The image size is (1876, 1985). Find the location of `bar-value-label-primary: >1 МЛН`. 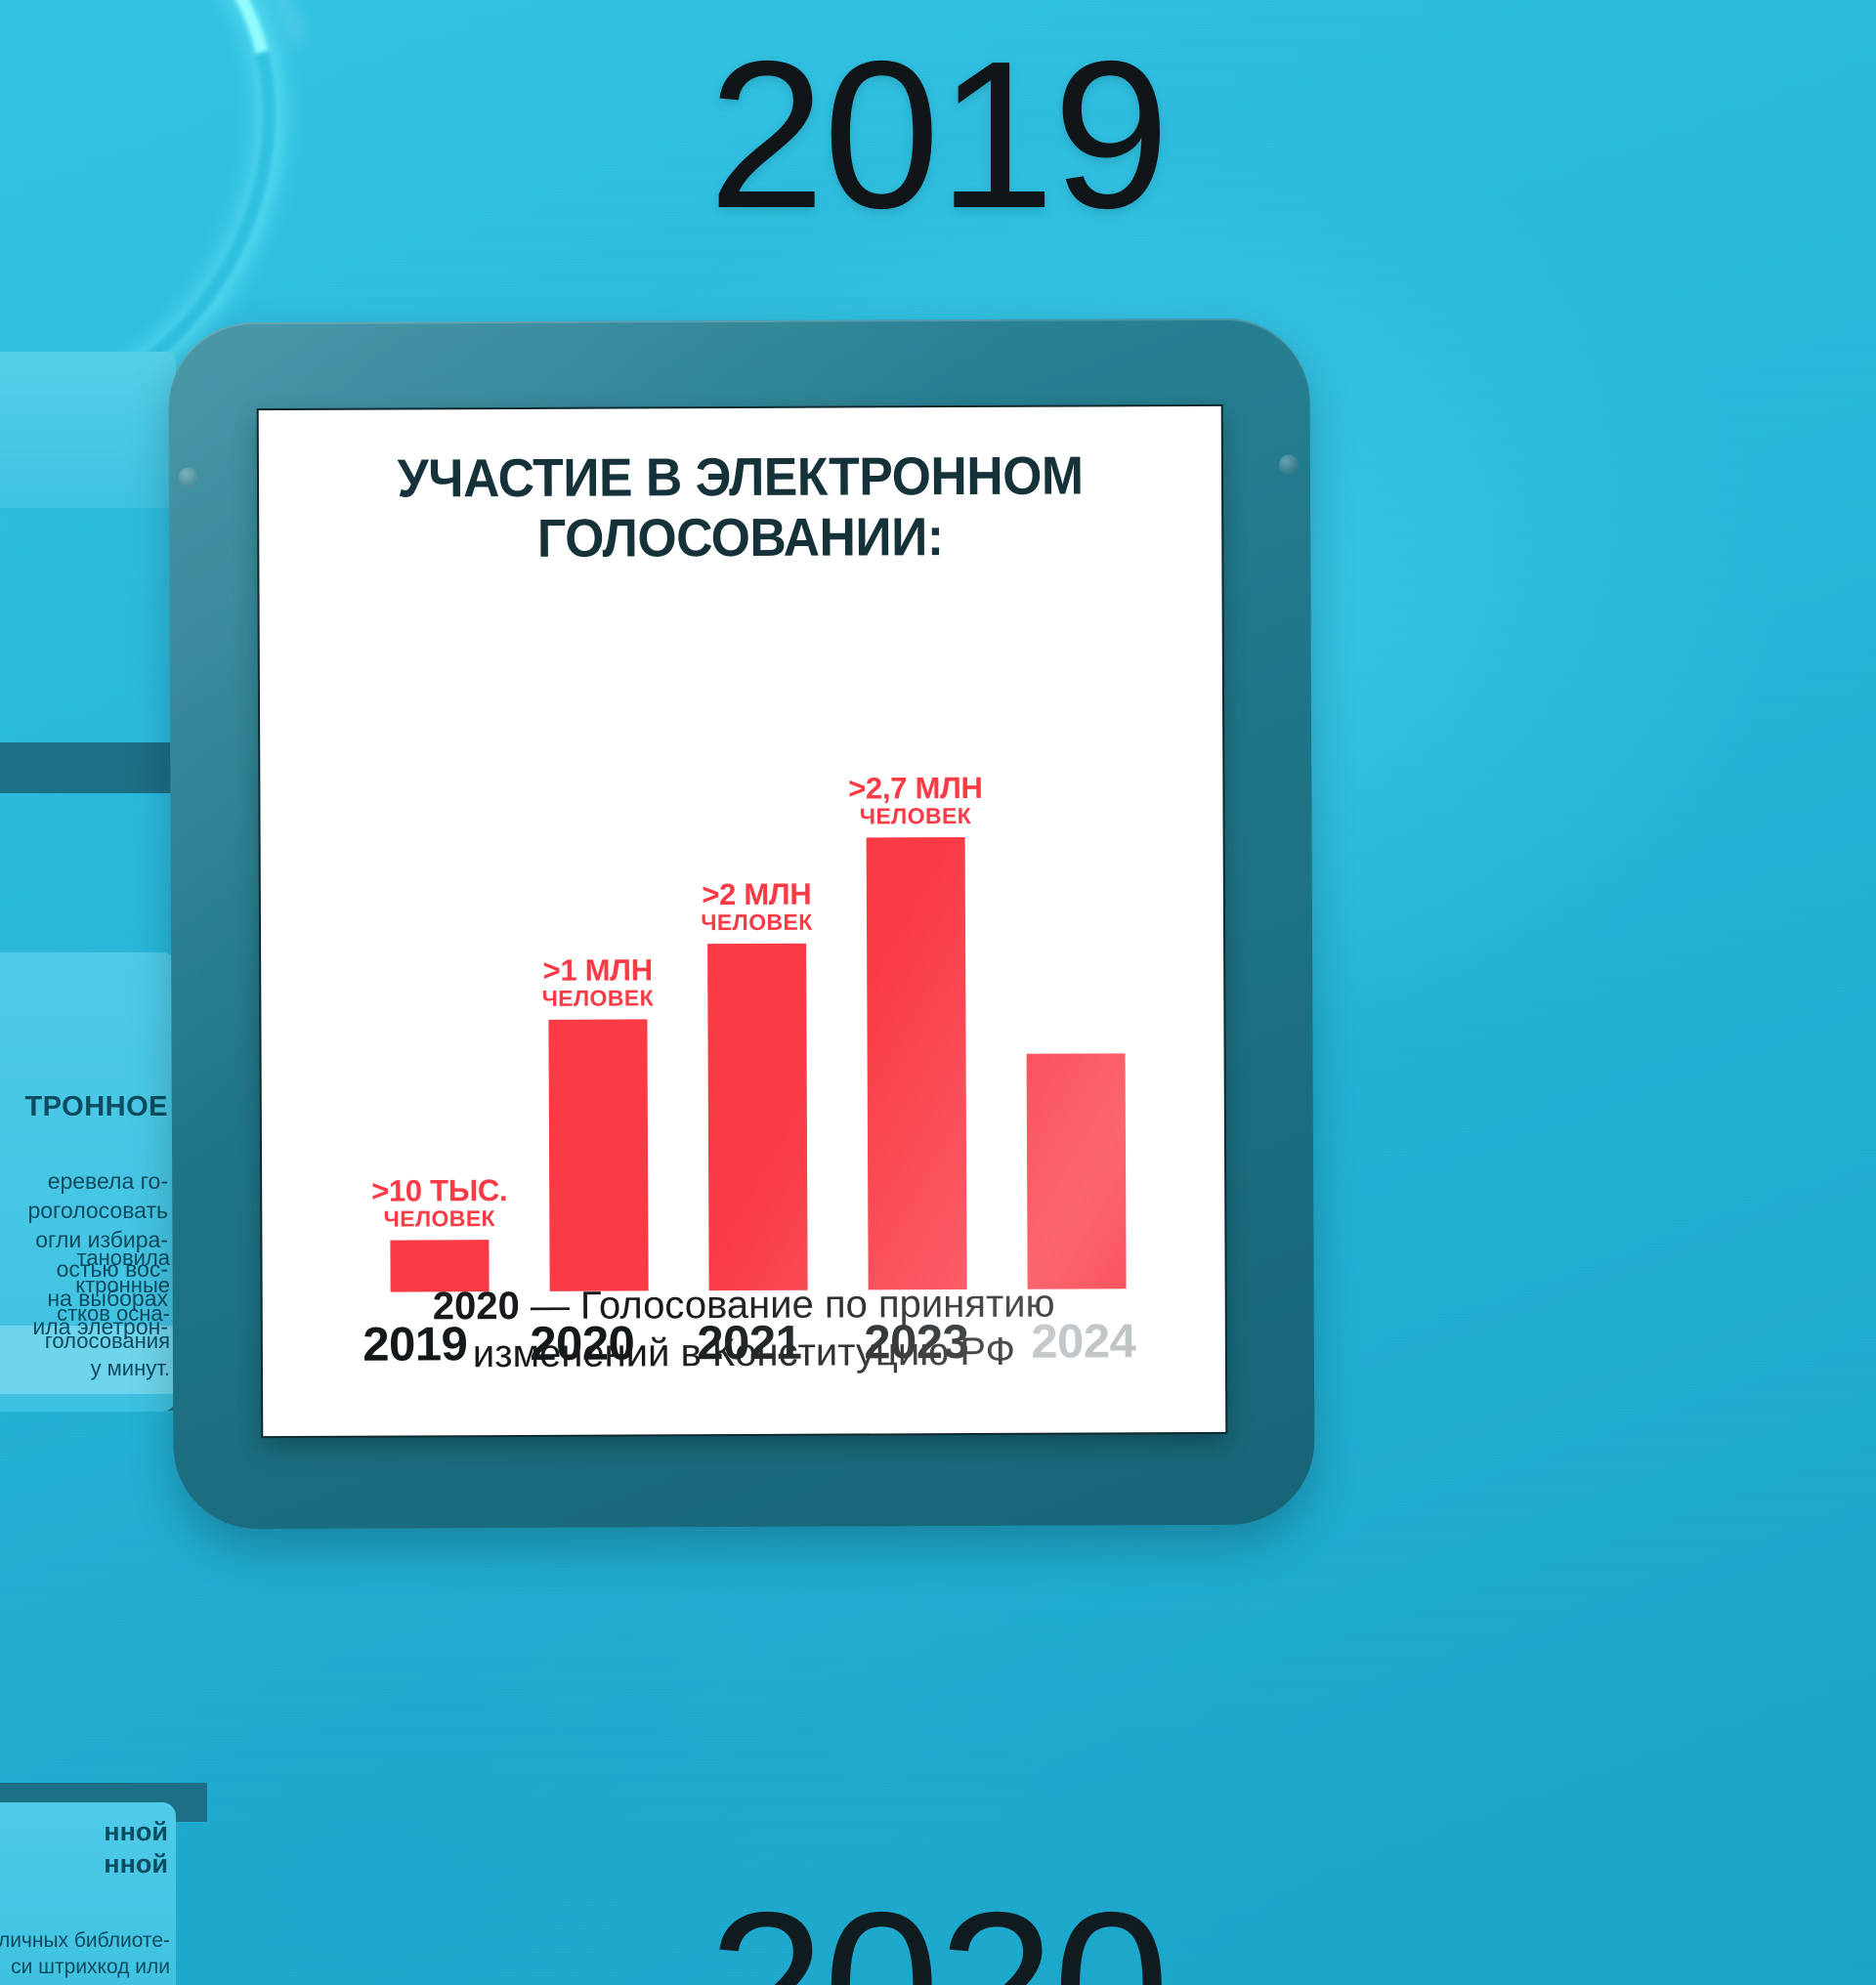

bar-value-label-primary: >1 МЛН is located at coordinates (597, 970).